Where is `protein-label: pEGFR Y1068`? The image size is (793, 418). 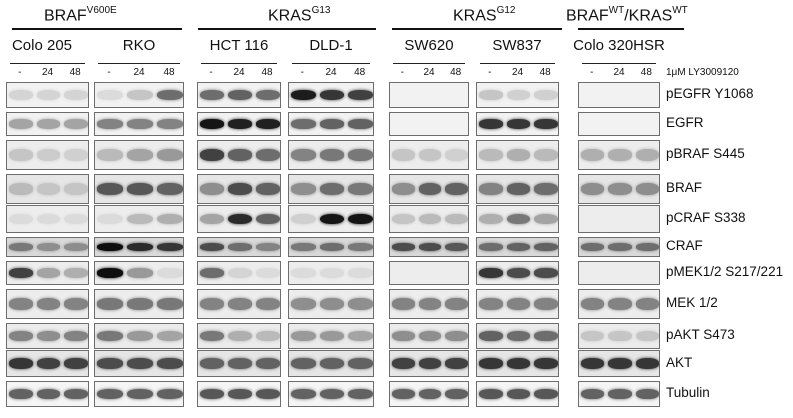
protein-label: pEGFR Y1068 is located at coordinates (710, 93).